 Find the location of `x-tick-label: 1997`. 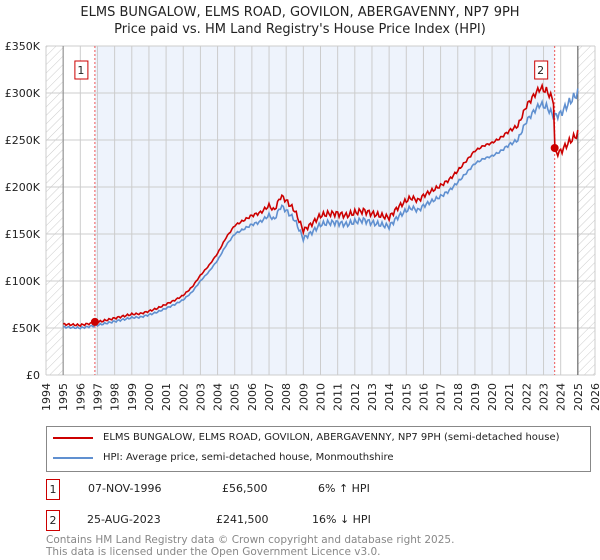

x-tick-label: 1997 is located at coordinates (97, 397).